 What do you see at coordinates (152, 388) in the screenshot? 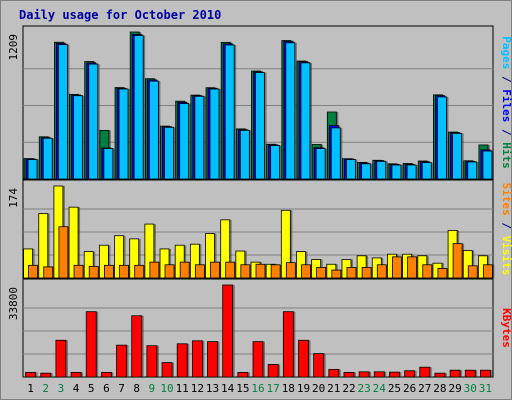
I see `x-tick-label-day-9: 9` at bounding box center [152, 388].